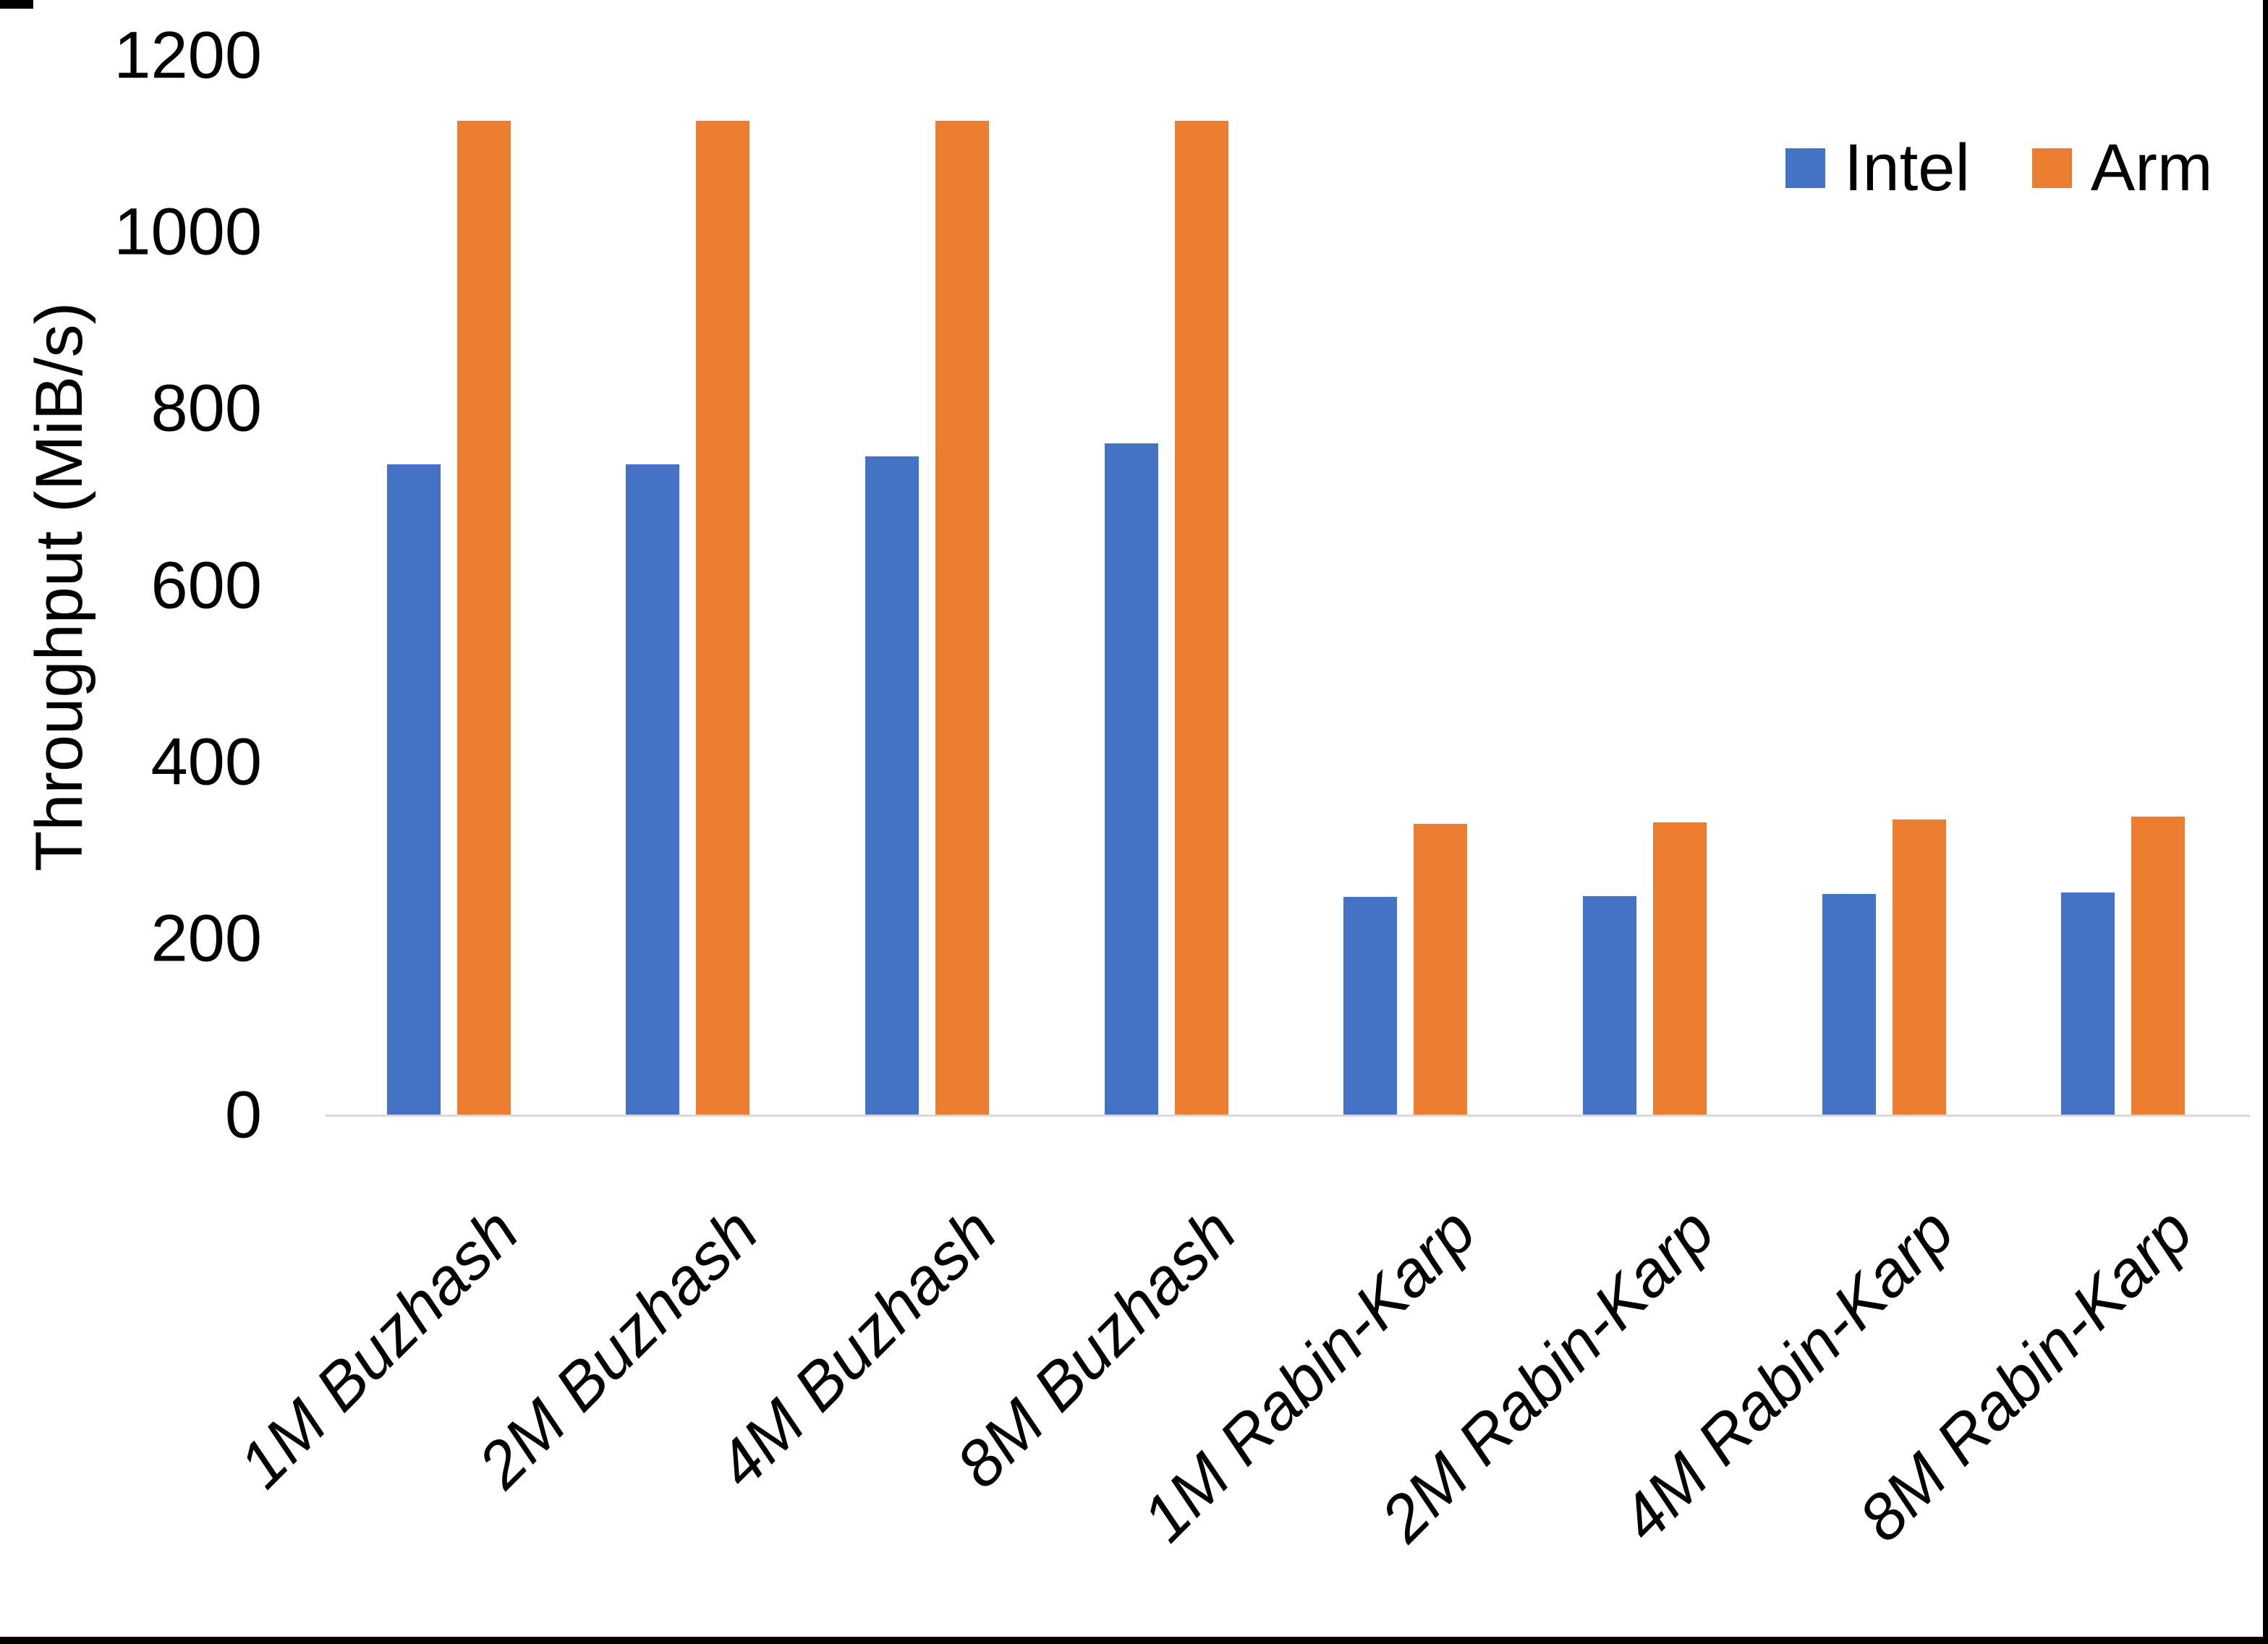 The width and height of the screenshot is (2268, 1644). Describe the element at coordinates (1849, 1004) in the screenshot. I see `bar-intel-4m-rabin-karp` at that location.